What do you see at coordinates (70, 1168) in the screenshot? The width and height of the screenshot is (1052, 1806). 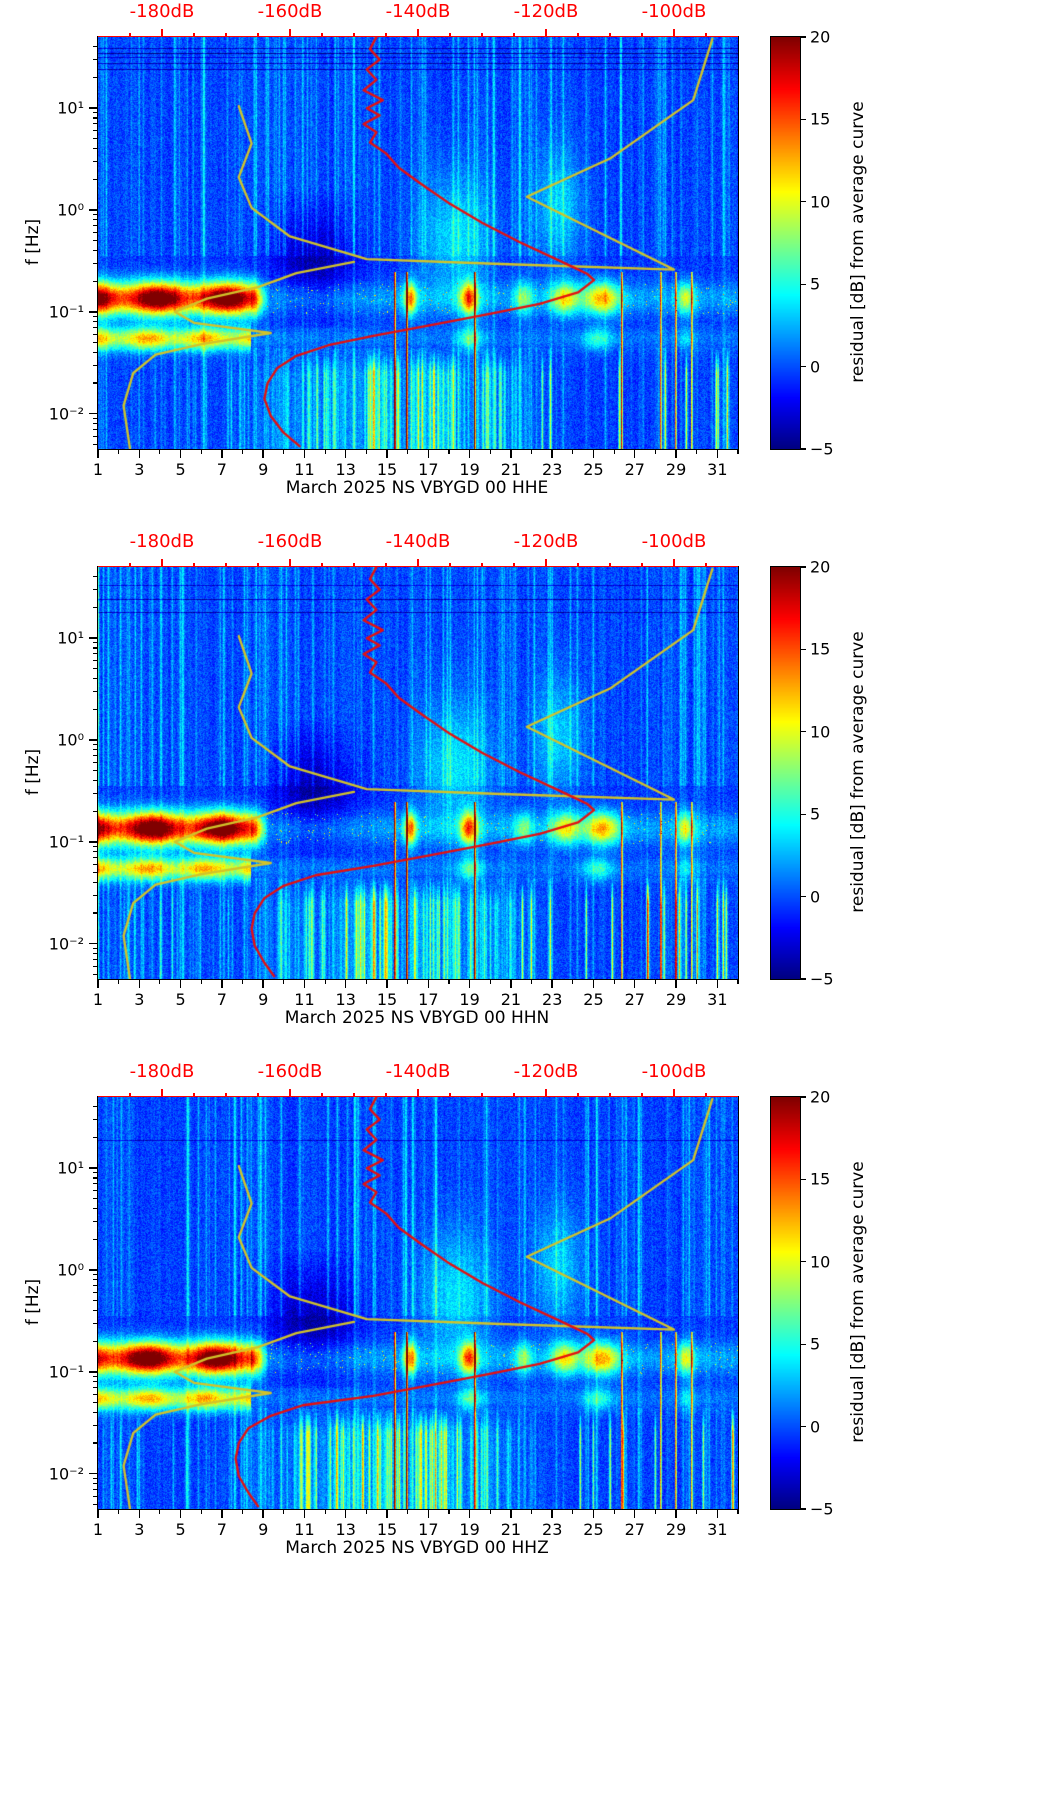 I see `y-tick-label: 10¹` at bounding box center [70, 1168].